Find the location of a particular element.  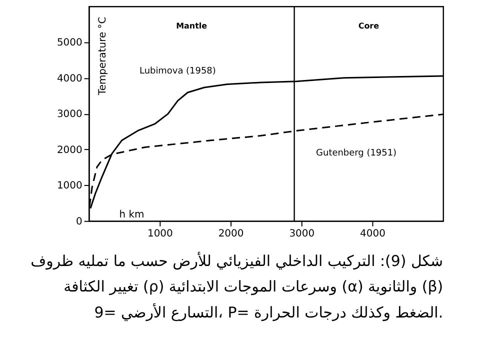

x-tick-label: 2000 is located at coordinates (231, 234).